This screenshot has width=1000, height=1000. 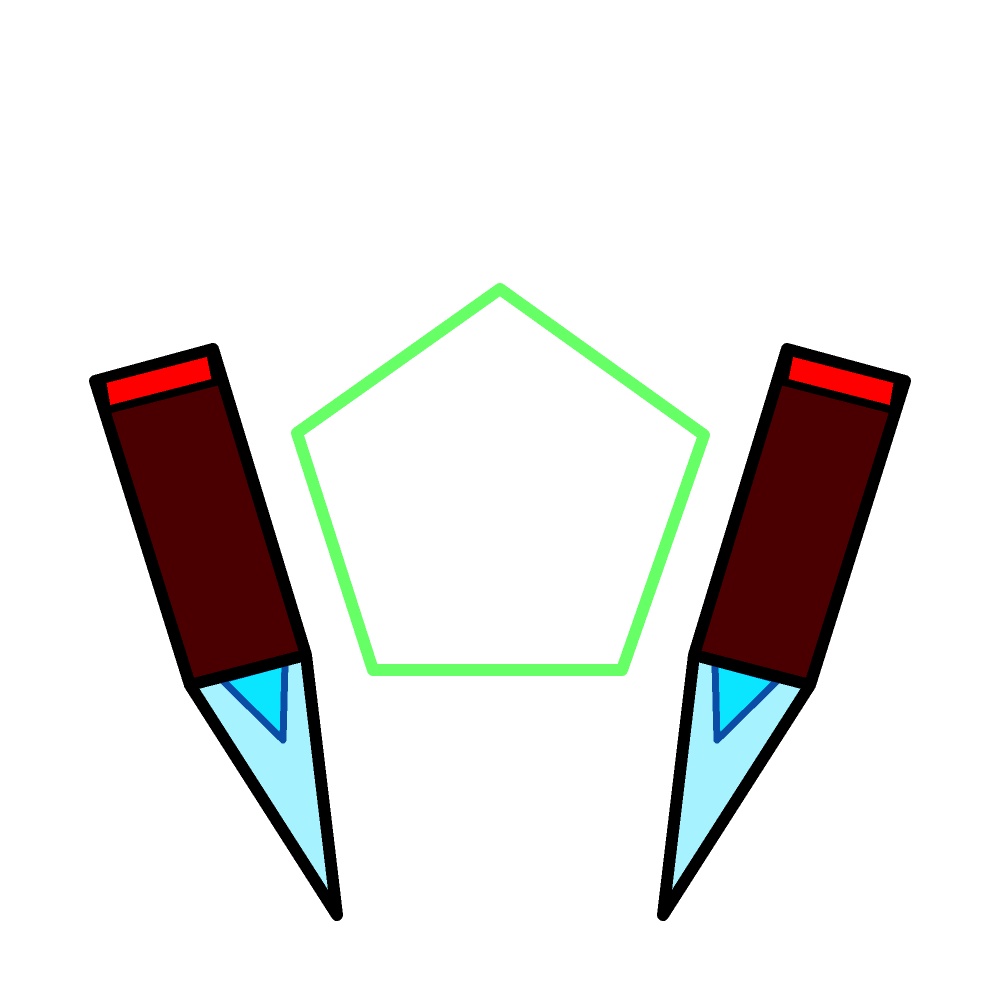 What do you see at coordinates (216, 632) in the screenshot?
I see `left-blade-icon` at bounding box center [216, 632].